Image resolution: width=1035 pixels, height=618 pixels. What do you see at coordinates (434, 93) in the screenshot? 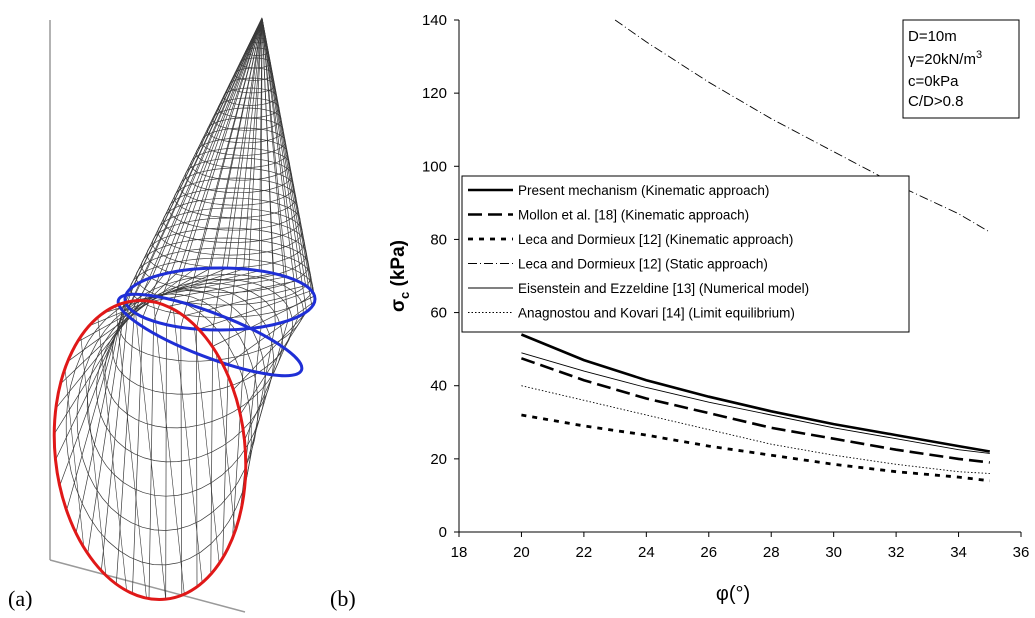
I see `y-tick-label: 120` at bounding box center [434, 93].